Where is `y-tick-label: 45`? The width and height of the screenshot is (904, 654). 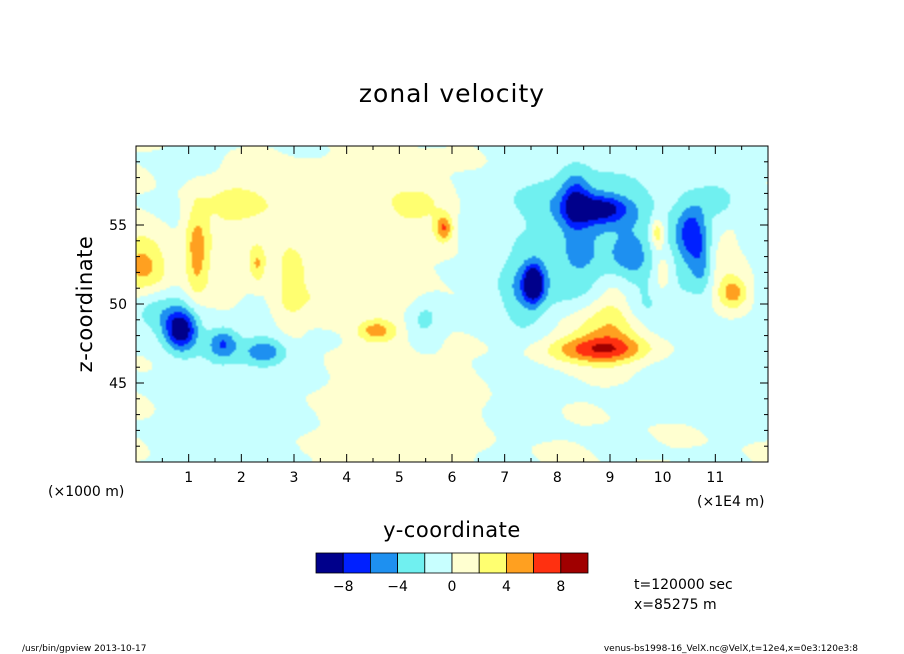 y-tick-label: 45 is located at coordinates (118, 384).